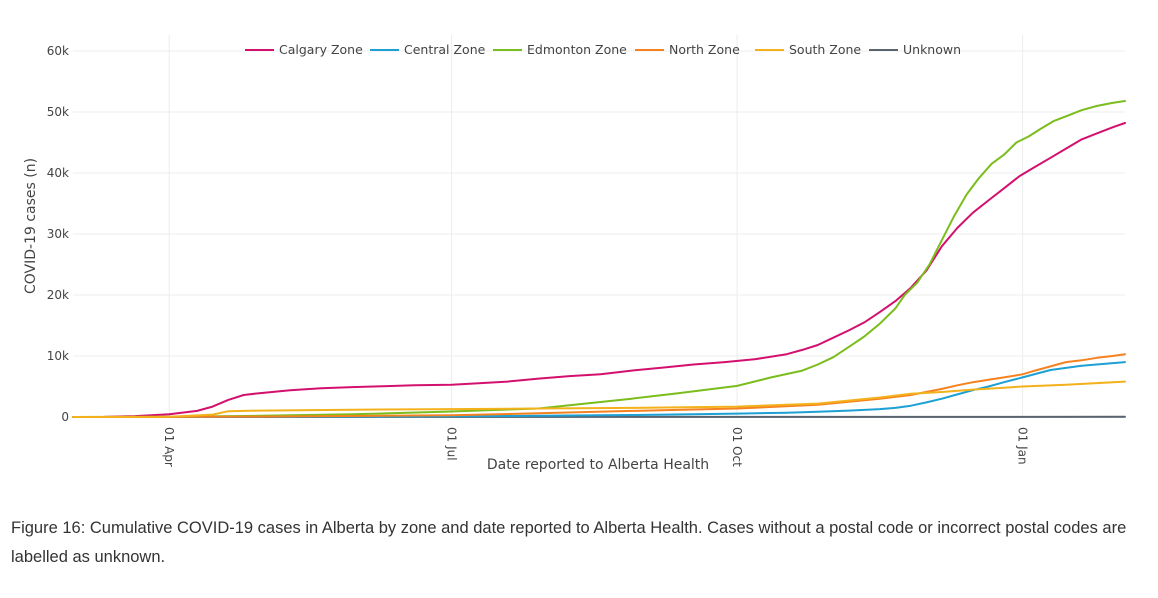  Describe the element at coordinates (31, 226) in the screenshot. I see `y-axis-title: COVID-19 cases (n)` at that location.